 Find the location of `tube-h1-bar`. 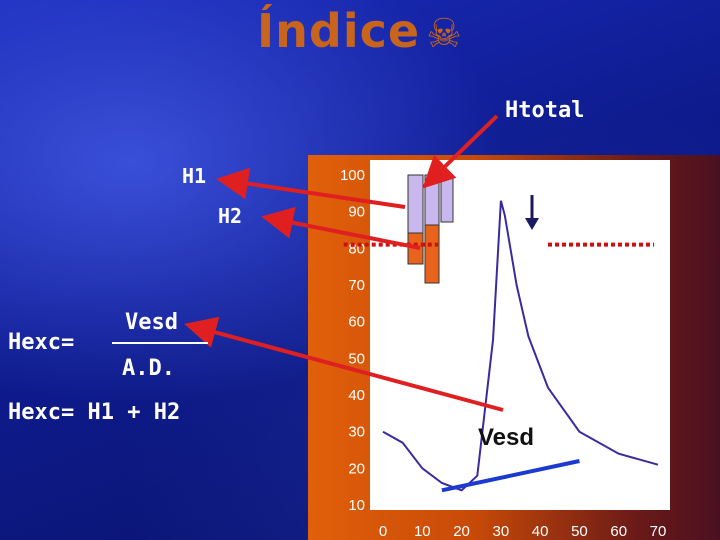

tube-h1-bar is located at coordinates (415, 204).